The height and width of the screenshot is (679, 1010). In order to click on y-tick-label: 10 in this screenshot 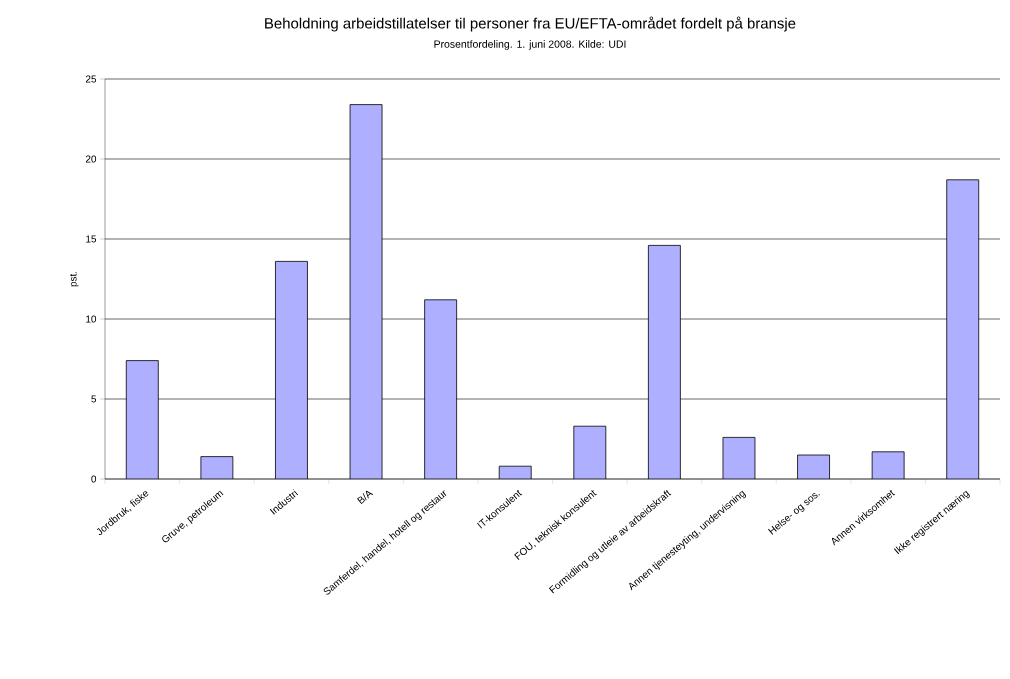, I will do `click(91, 319)`.